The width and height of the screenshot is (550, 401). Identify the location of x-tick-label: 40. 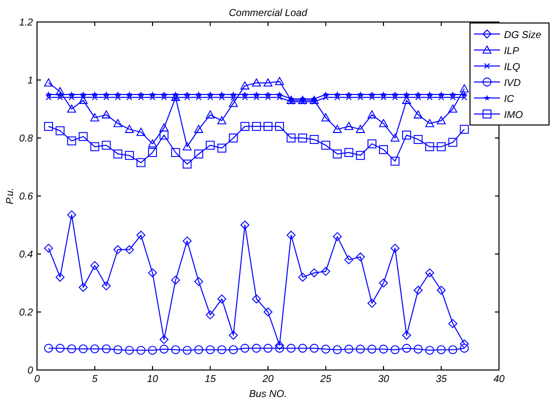
(499, 379).